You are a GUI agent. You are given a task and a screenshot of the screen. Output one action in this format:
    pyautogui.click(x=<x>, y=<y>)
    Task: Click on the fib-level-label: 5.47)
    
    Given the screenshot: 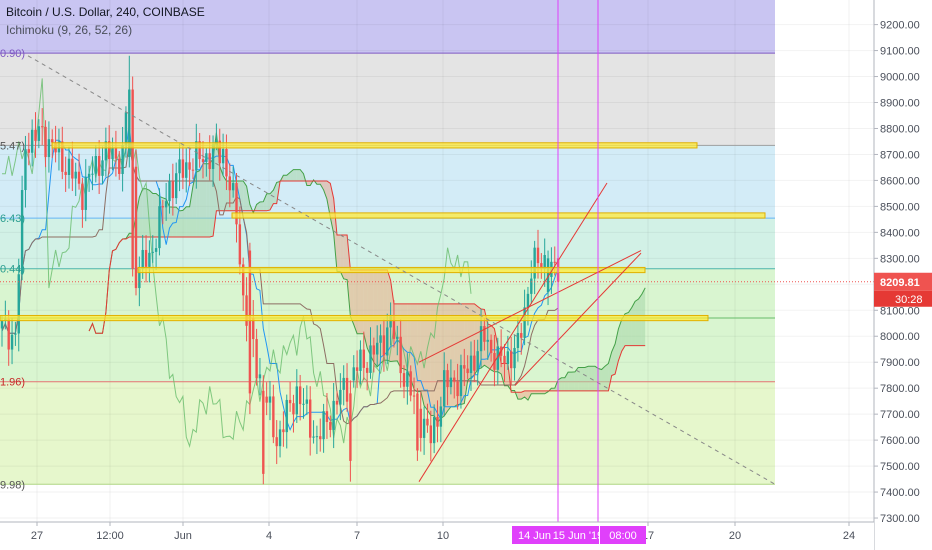 What is the action you would take?
    pyautogui.click(x=12, y=146)
    